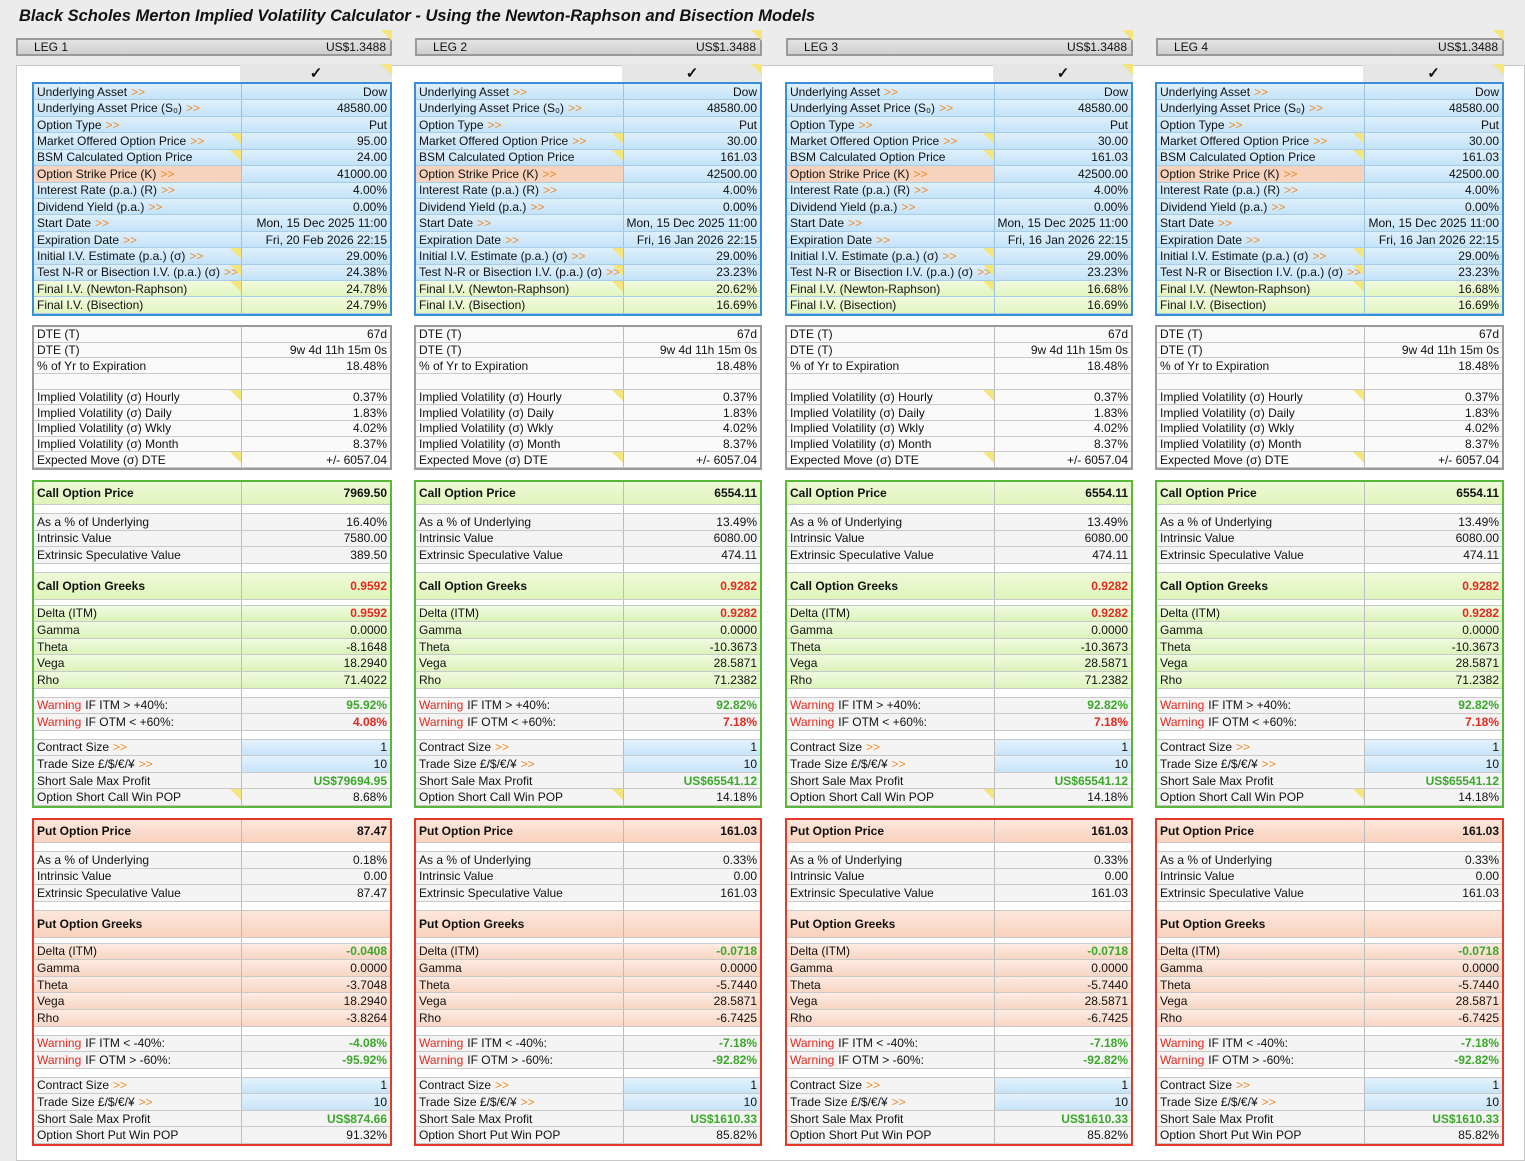 The image size is (1525, 1161). I want to click on input-value: 24.38%, so click(366, 272).